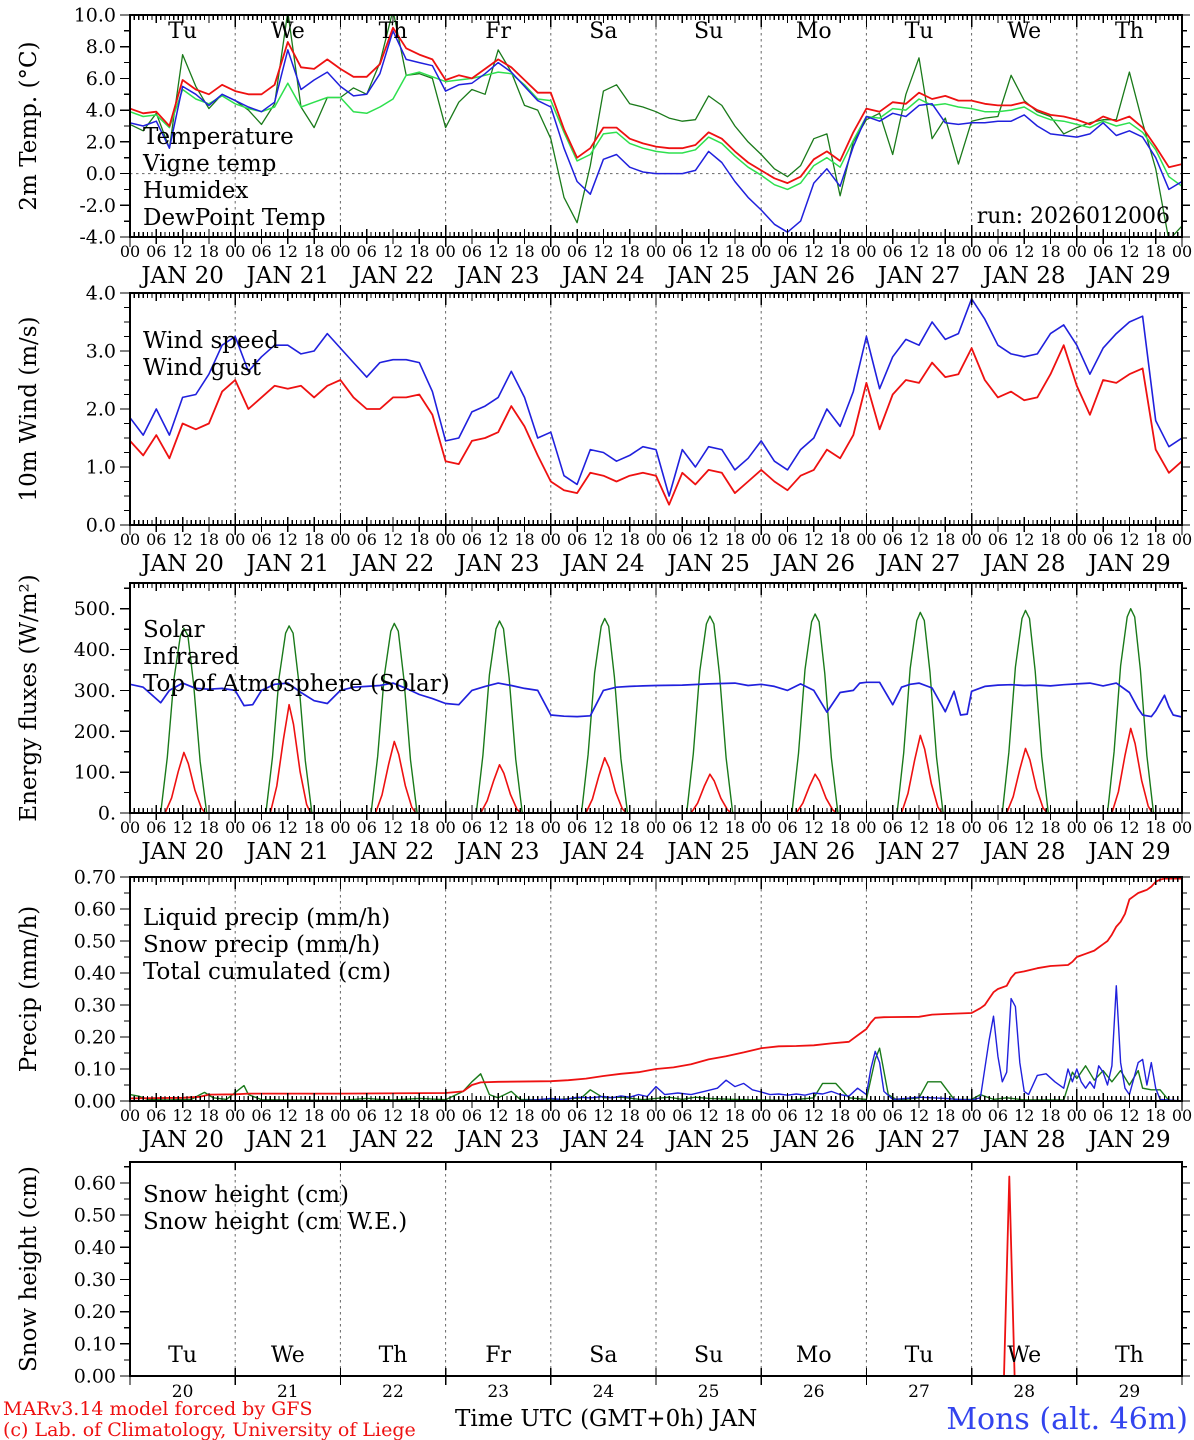 The width and height of the screenshot is (1194, 1440). Describe the element at coordinates (195, 191) in the screenshot. I see `legend-humidex: Humidex` at that location.